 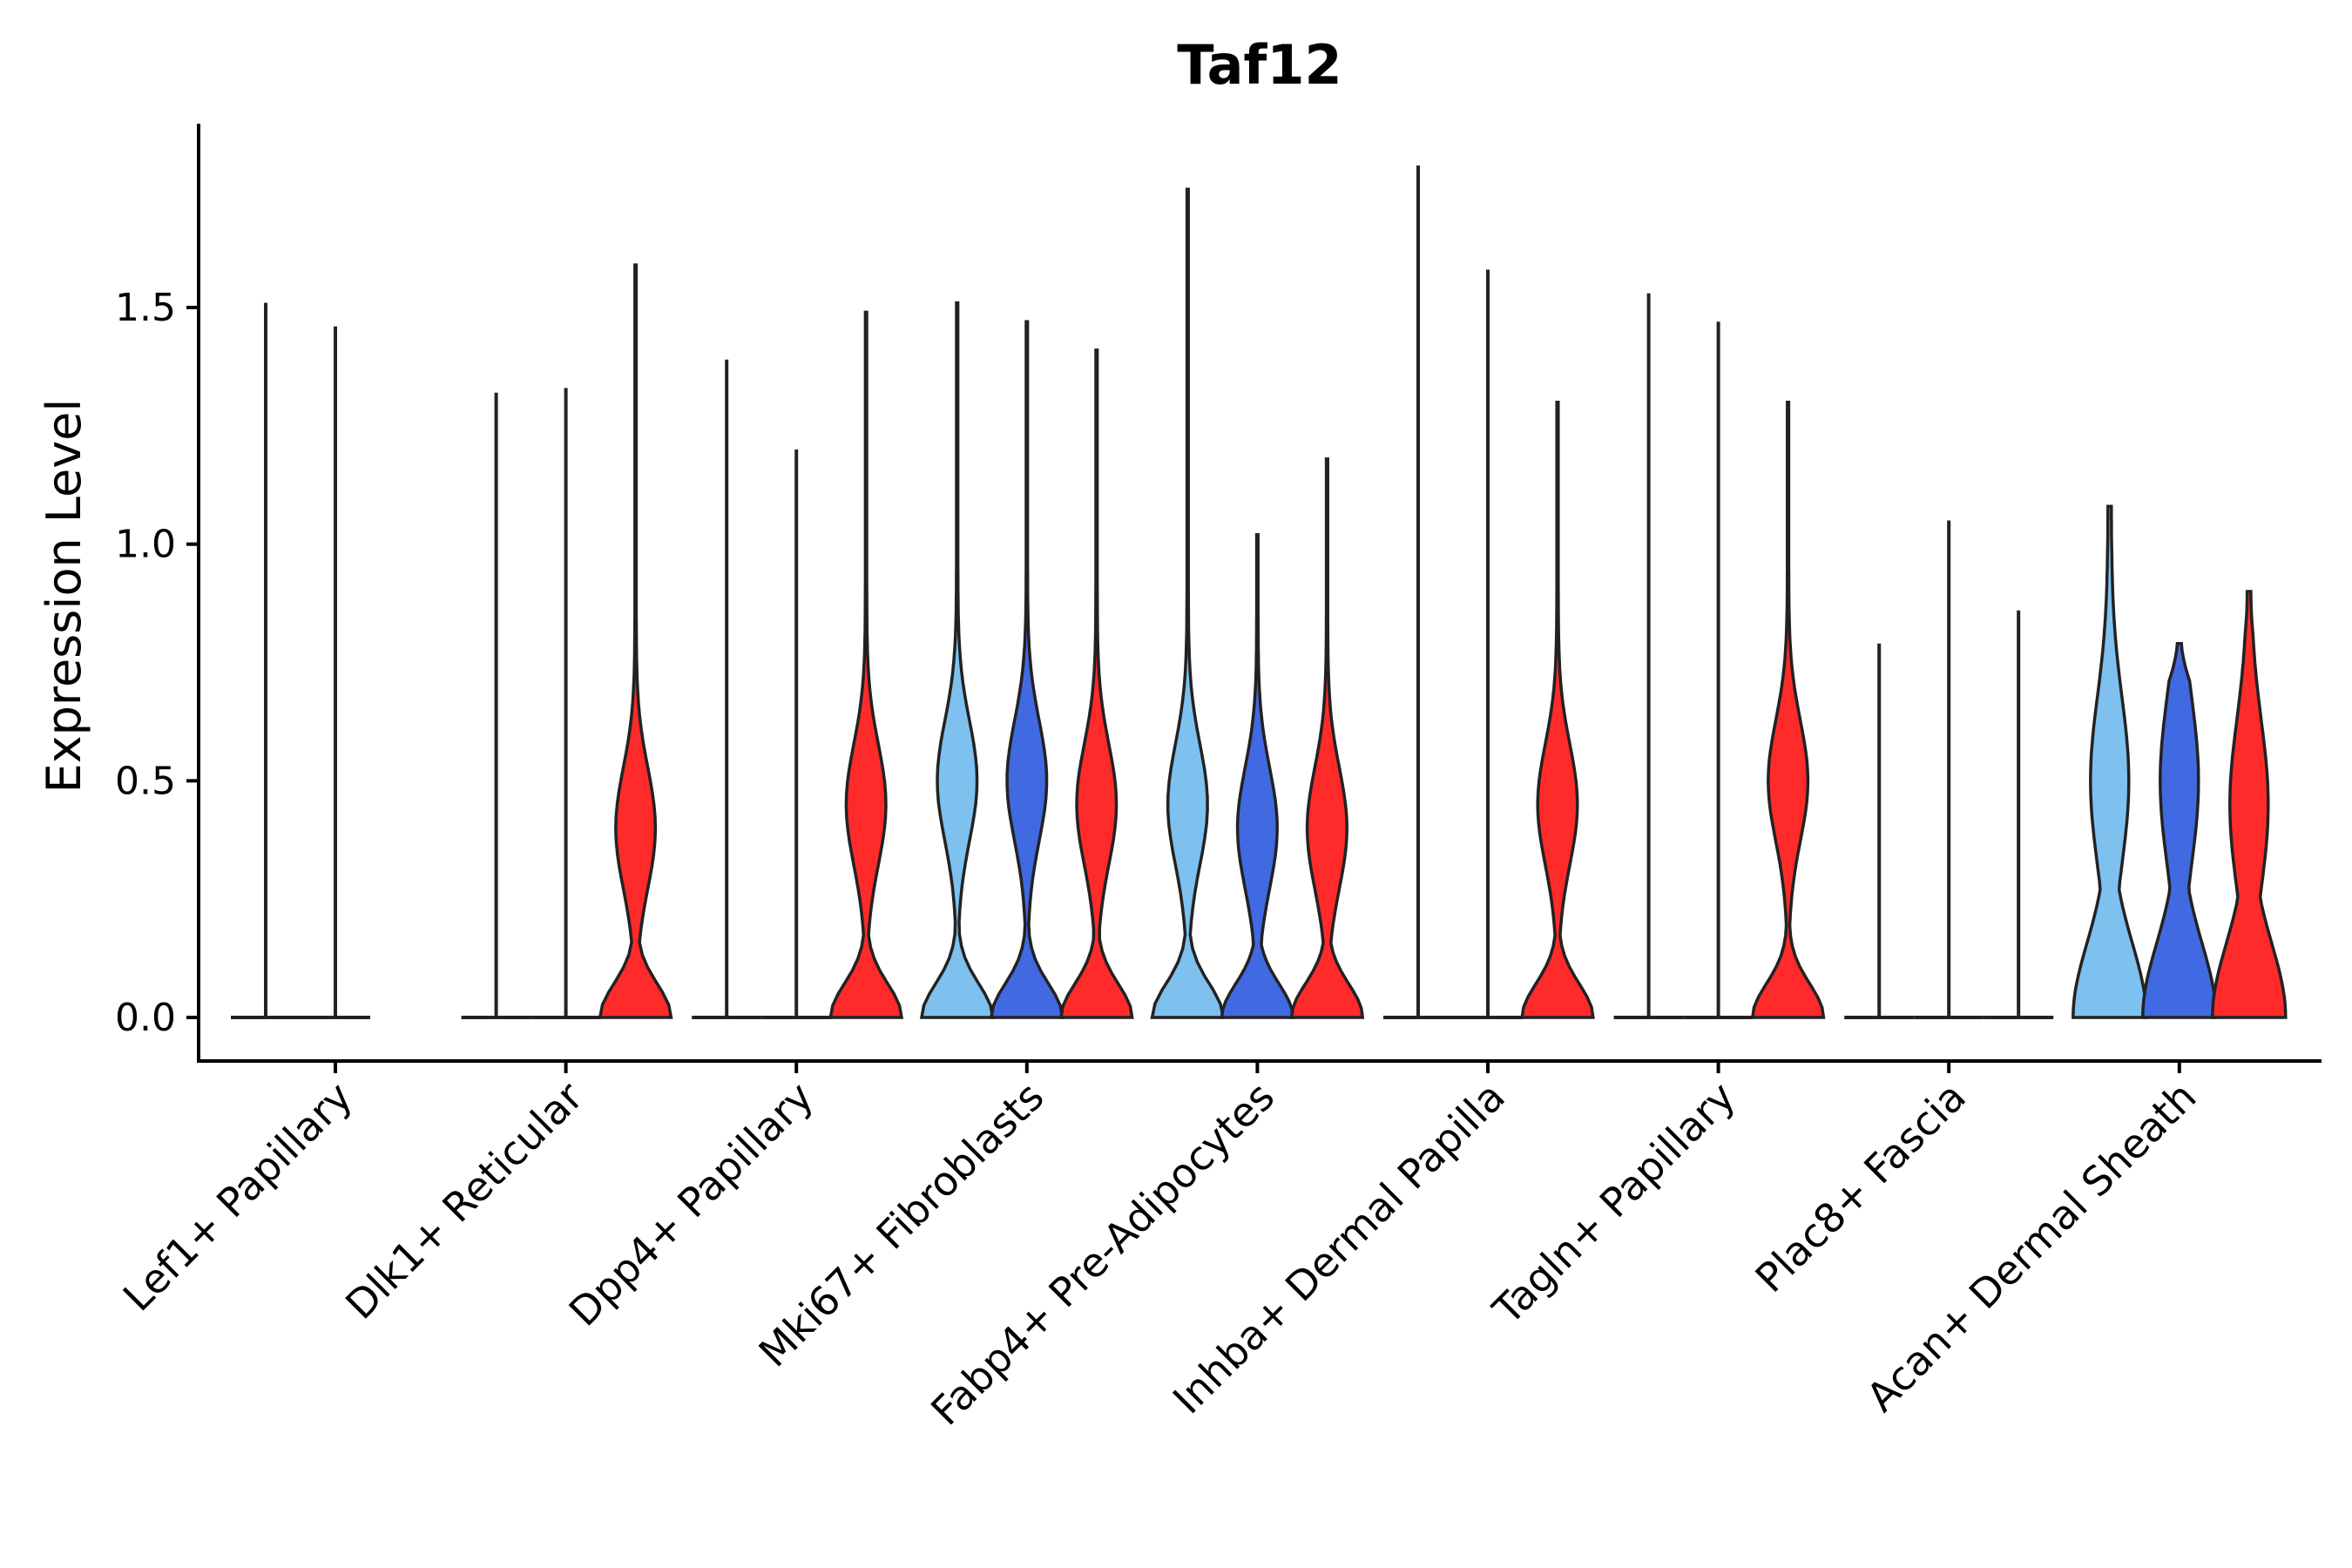 What do you see at coordinates (1260, 65) in the screenshot?
I see `chart-title: Taf12` at bounding box center [1260, 65].